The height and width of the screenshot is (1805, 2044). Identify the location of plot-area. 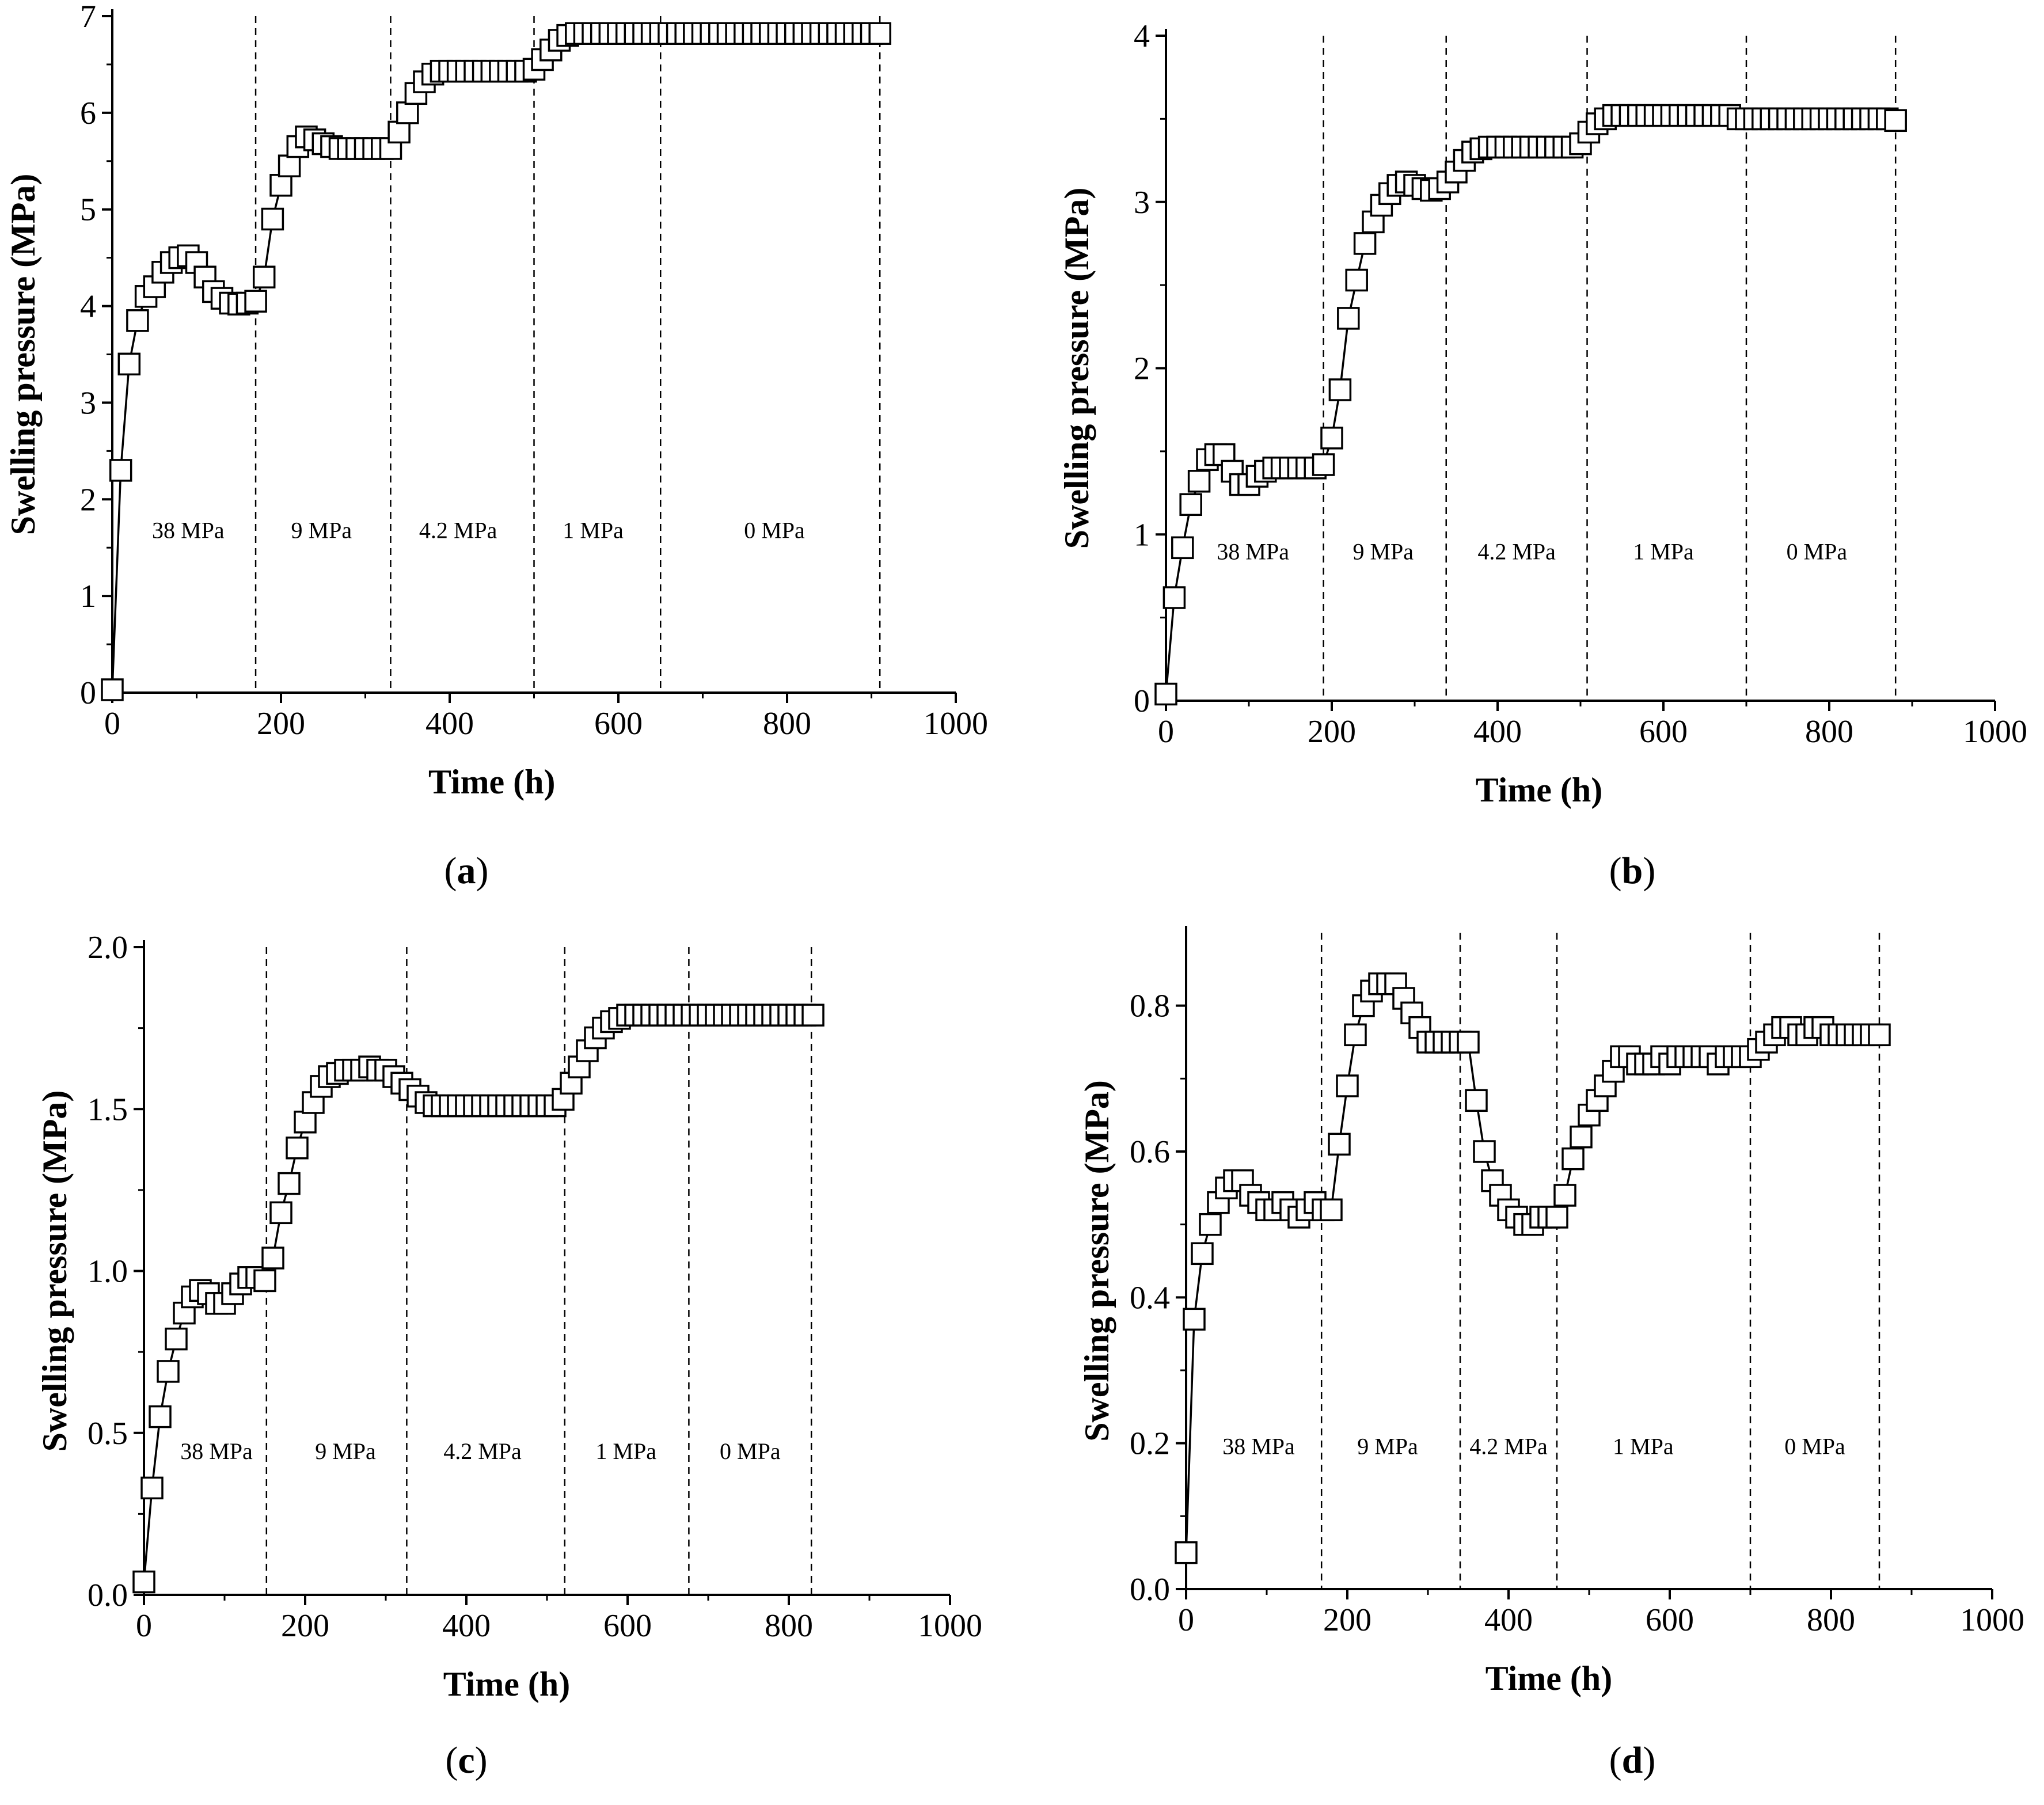
(547, 1271).